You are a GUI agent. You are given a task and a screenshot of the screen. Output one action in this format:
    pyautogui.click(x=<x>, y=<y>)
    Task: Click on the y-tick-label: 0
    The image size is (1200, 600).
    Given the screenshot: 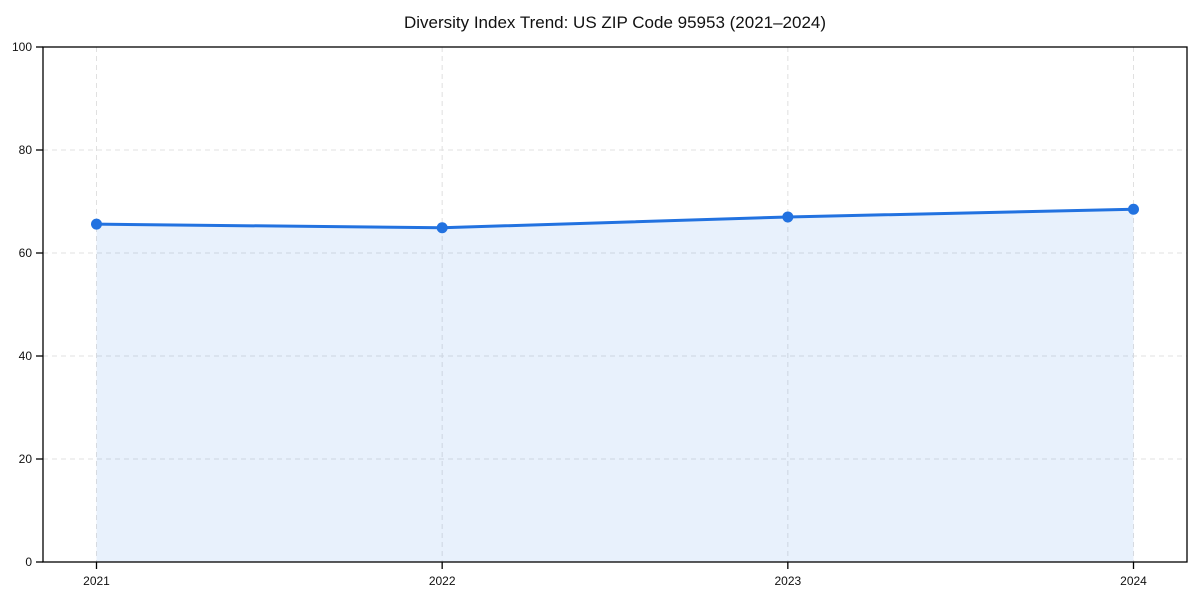 What is the action you would take?
    pyautogui.click(x=28, y=562)
    